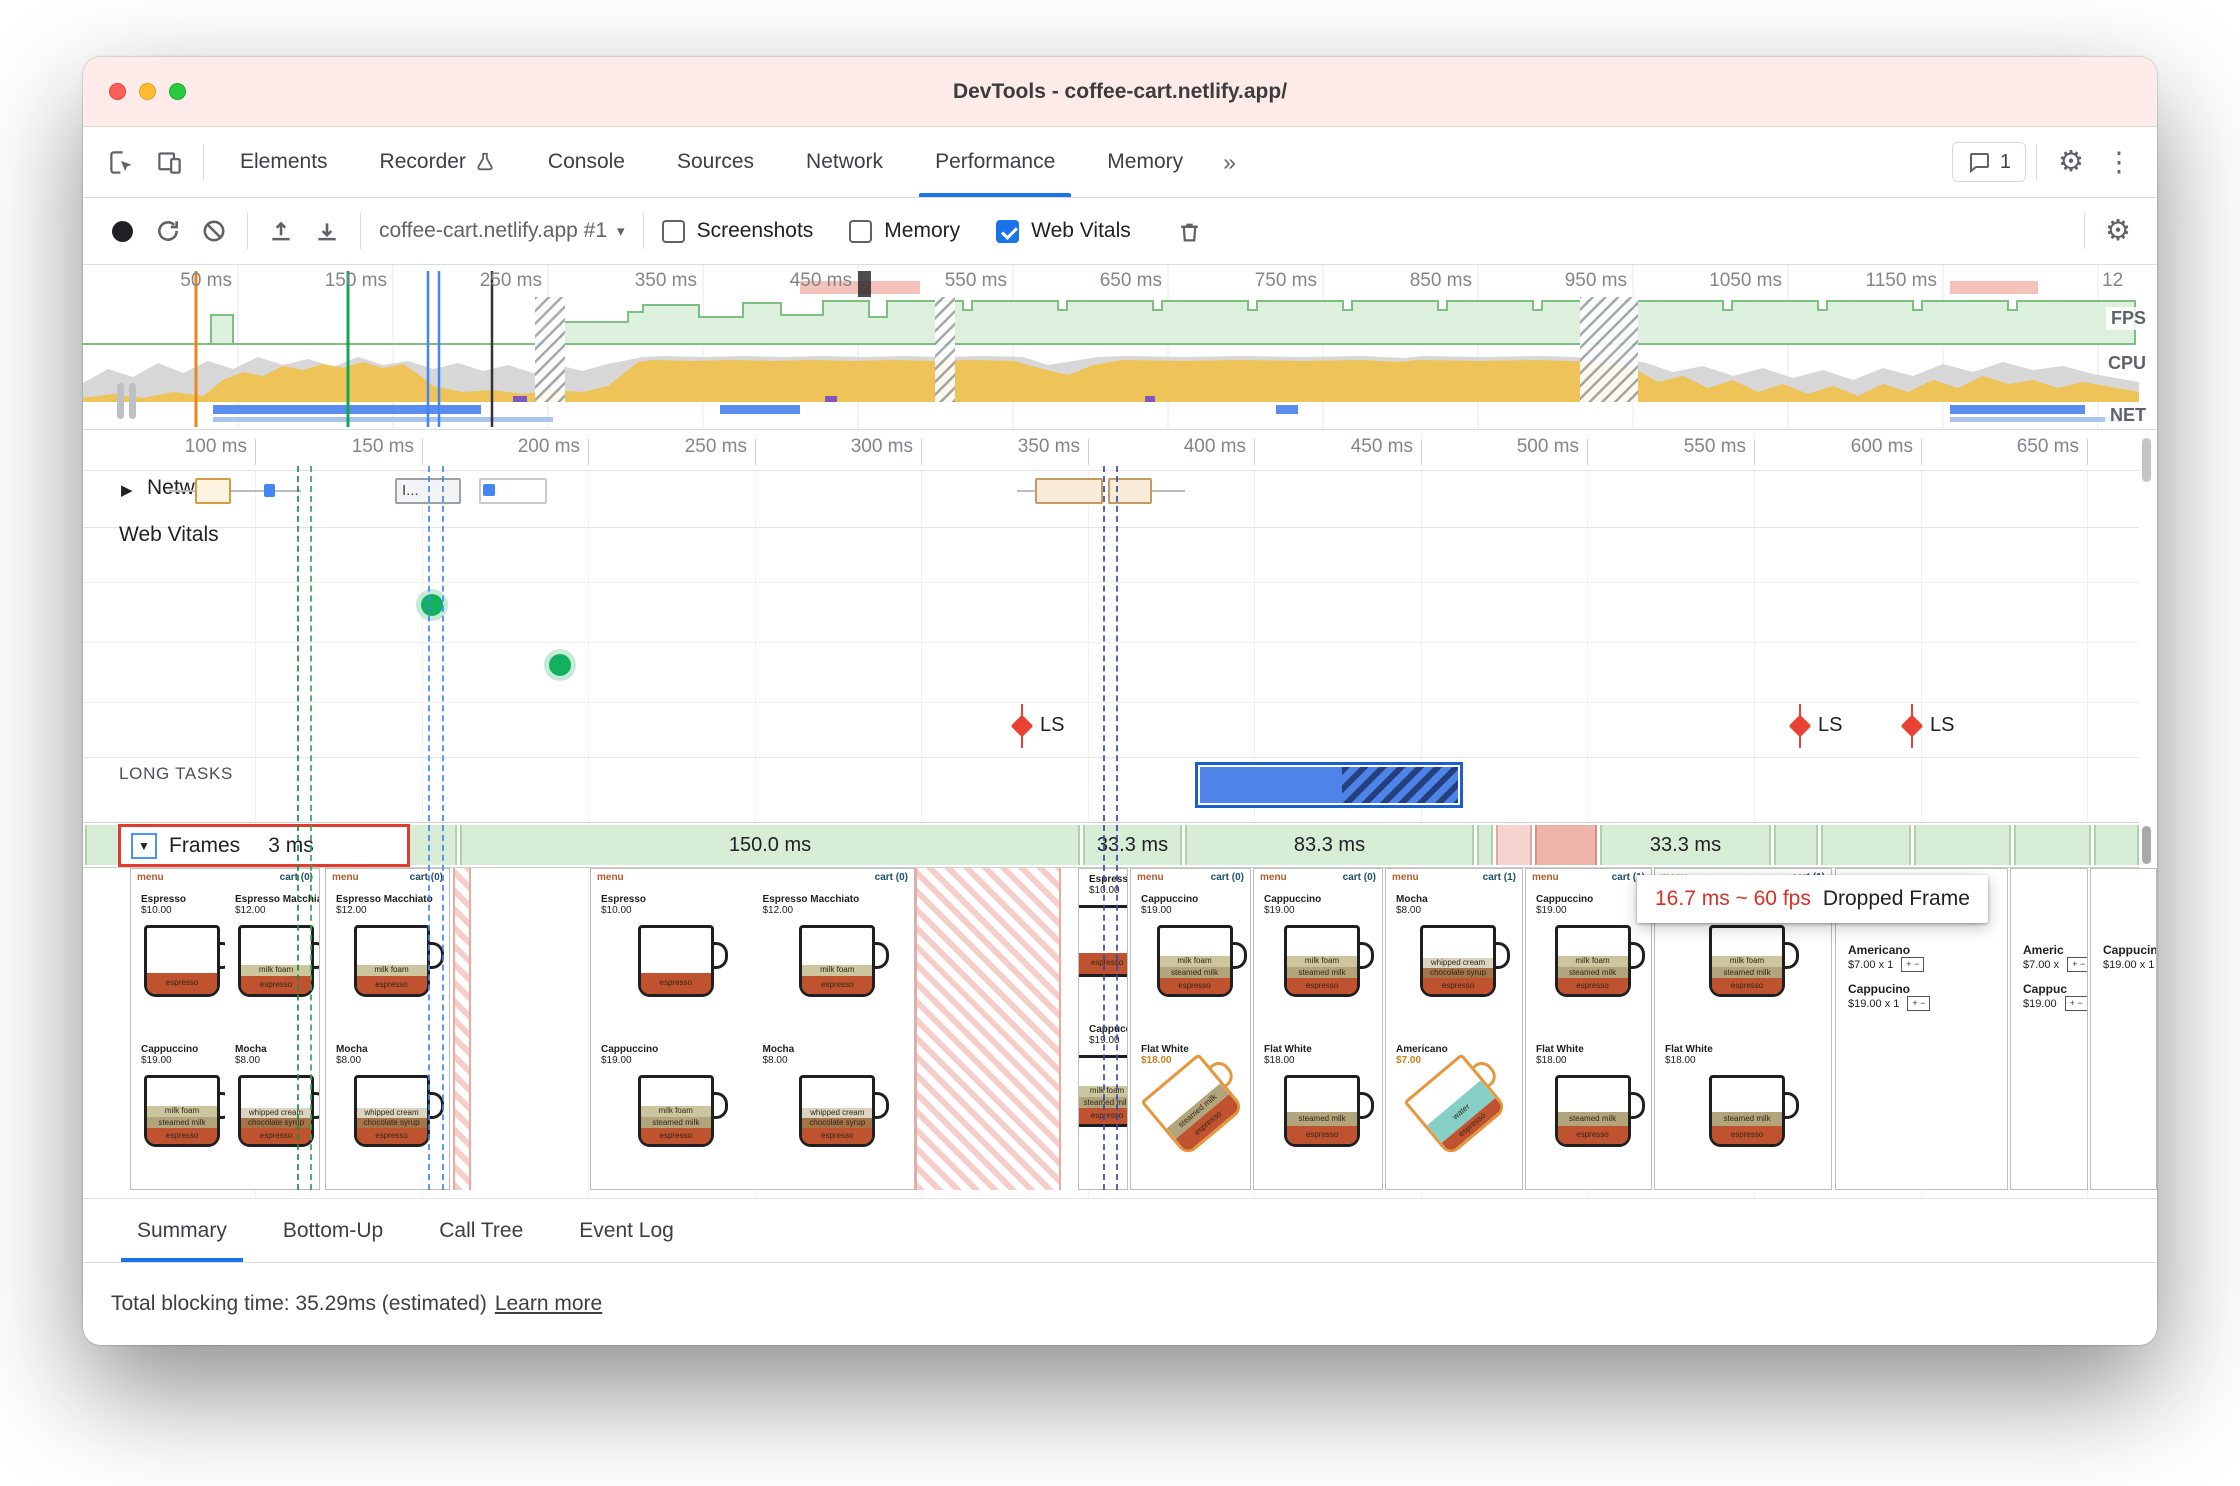  I want to click on divider, so click(203, 162).